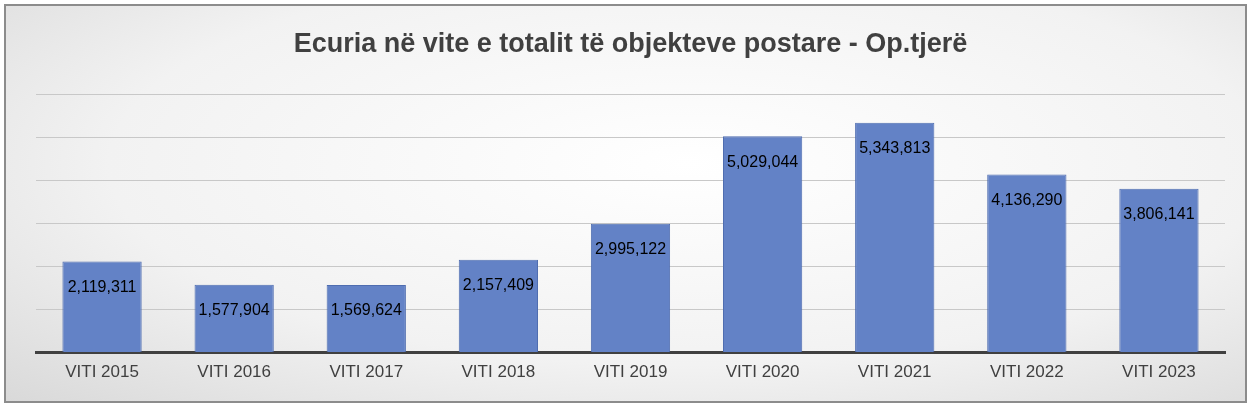 The width and height of the screenshot is (1255, 411). What do you see at coordinates (498, 372) in the screenshot?
I see `x-tick-label: VITI 2018` at bounding box center [498, 372].